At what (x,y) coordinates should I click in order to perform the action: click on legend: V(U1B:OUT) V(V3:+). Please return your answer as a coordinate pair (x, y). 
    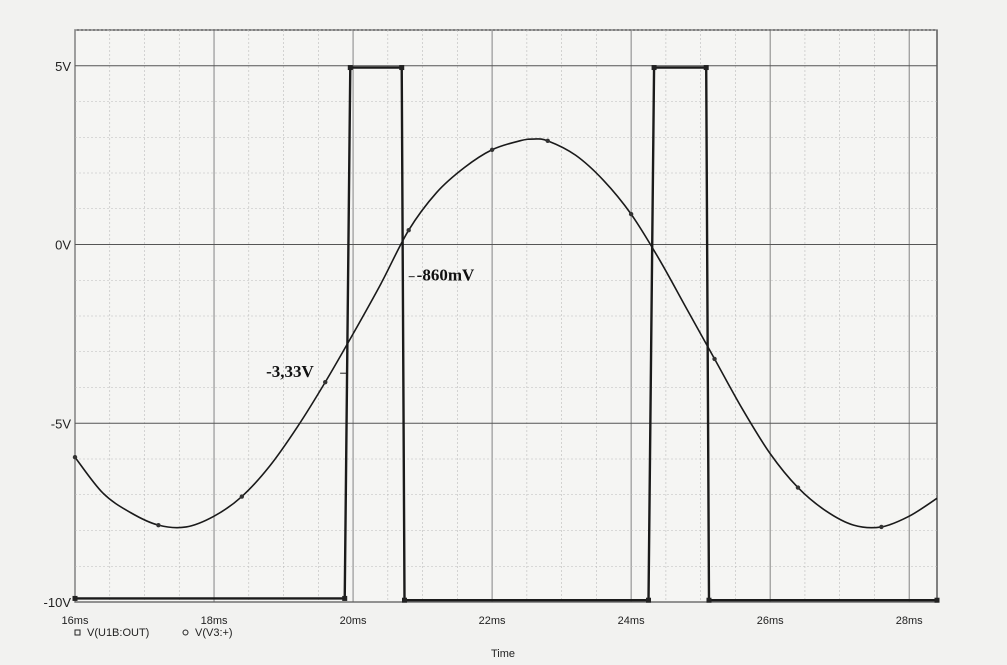
    Looking at the image, I should click on (153, 633).